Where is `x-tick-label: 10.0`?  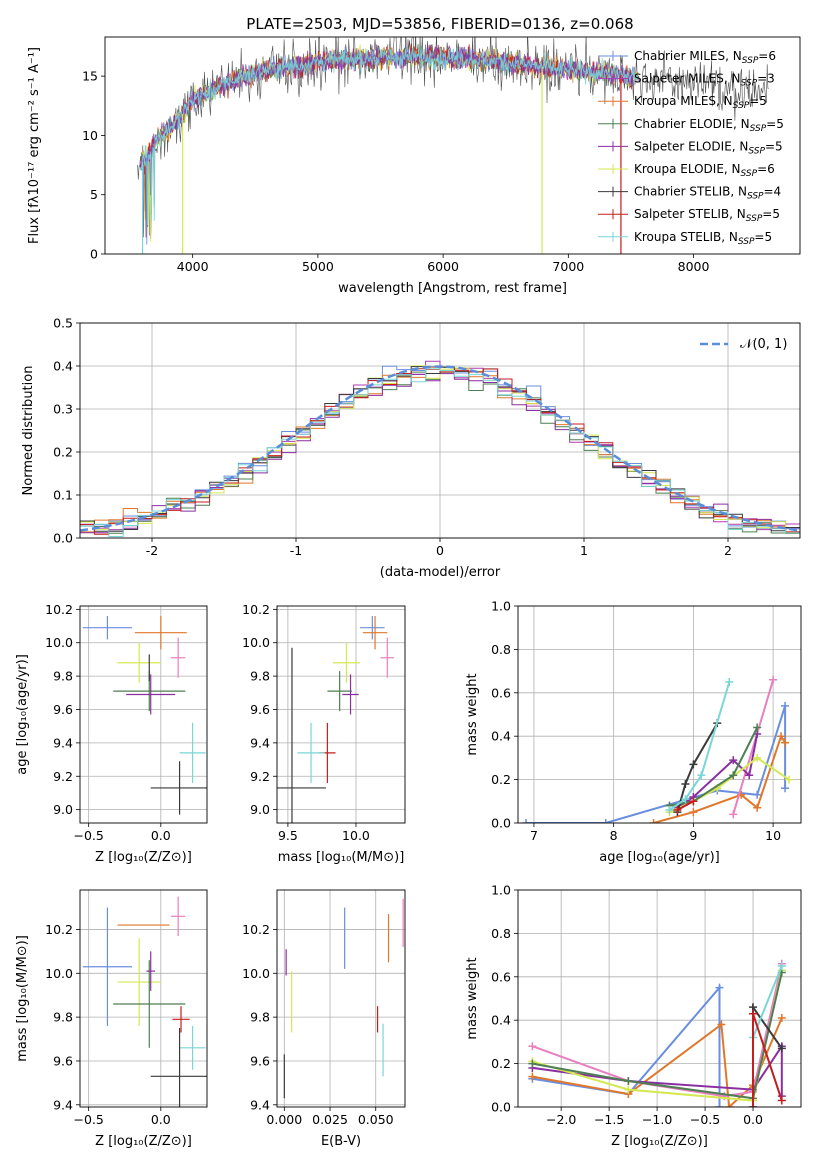
x-tick-label: 10.0 is located at coordinates (356, 835).